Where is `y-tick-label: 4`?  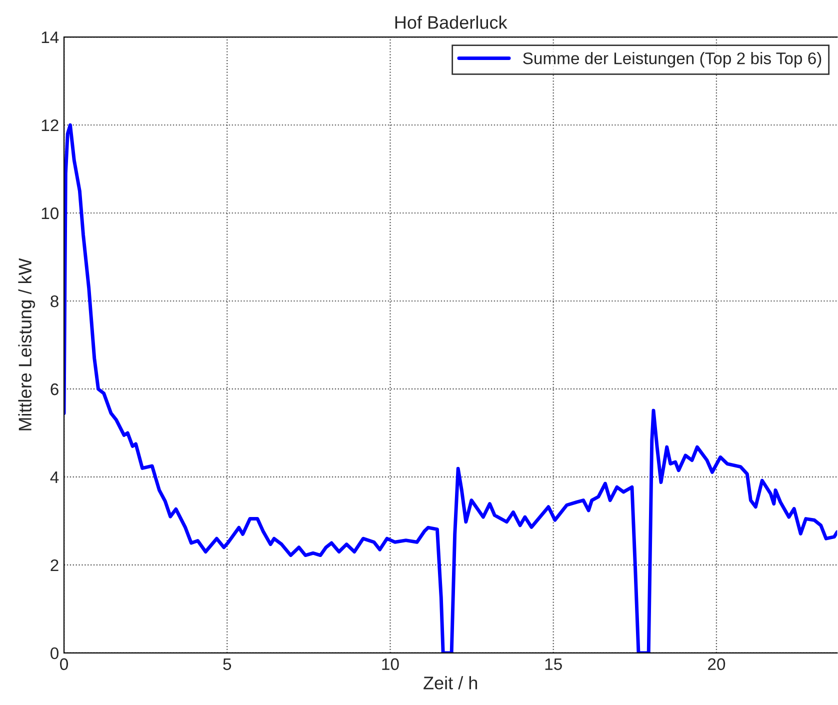
y-tick-label: 4 is located at coordinates (54, 478).